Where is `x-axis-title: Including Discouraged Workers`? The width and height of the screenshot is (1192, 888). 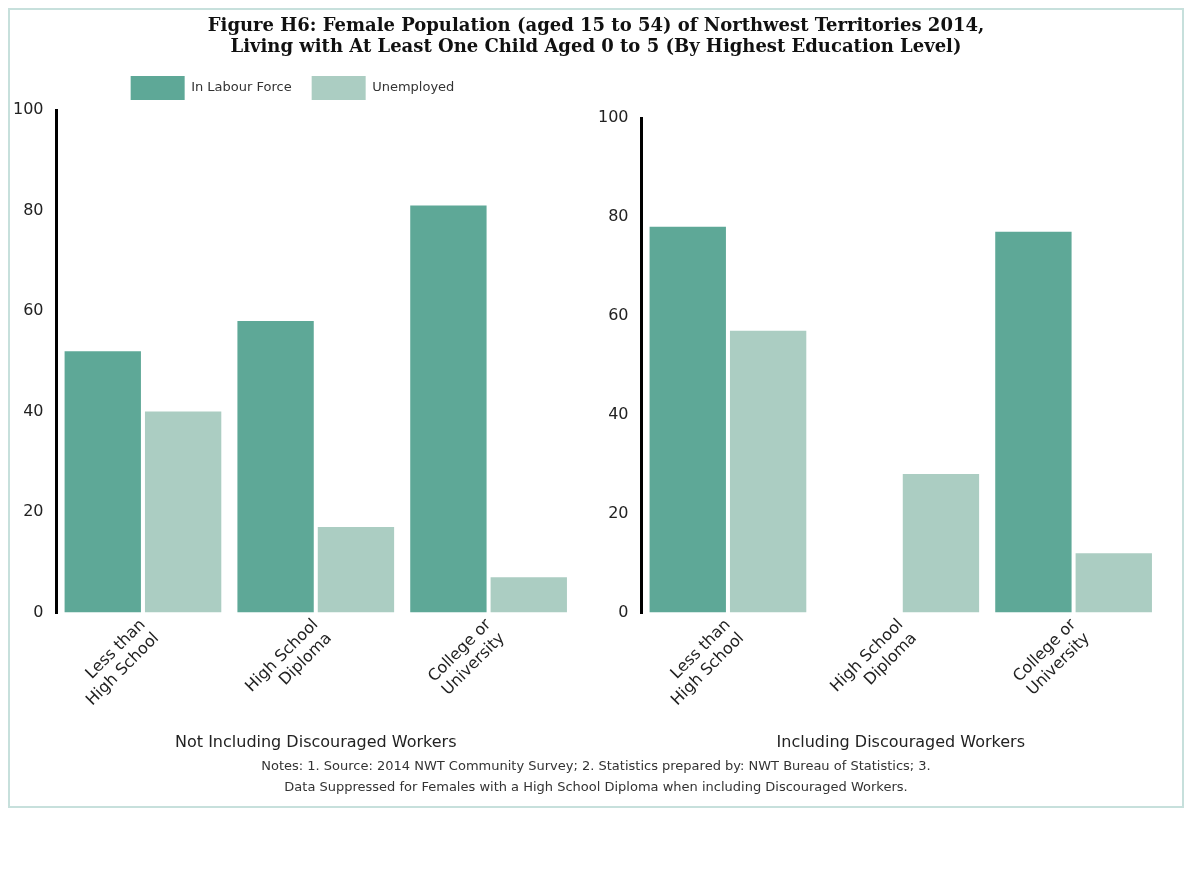
x-axis-title: Including Discouraged Workers is located at coordinates (900, 741).